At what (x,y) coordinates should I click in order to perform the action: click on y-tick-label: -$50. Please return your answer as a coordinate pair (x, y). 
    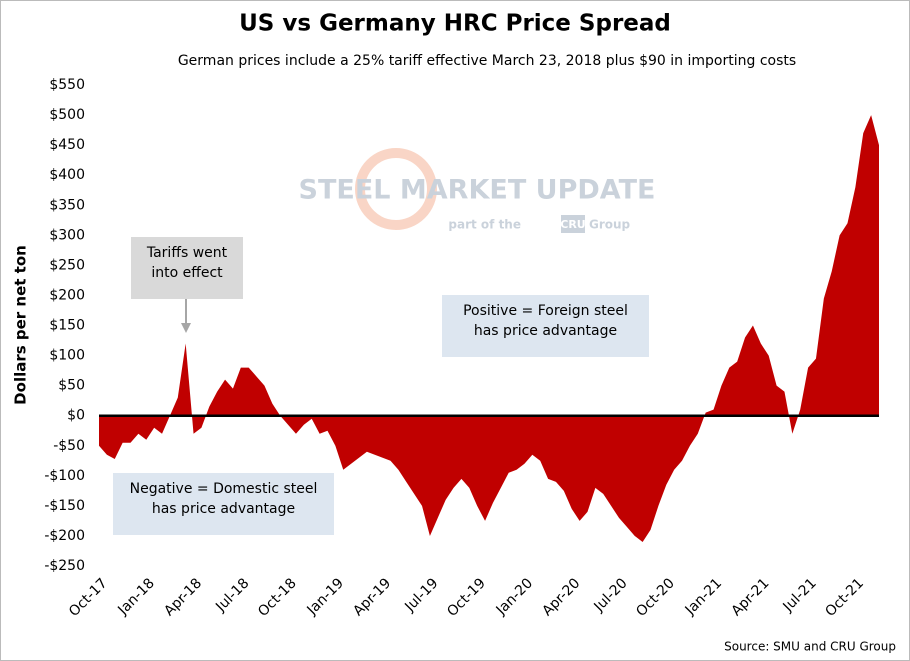
    Looking at the image, I should click on (69, 446).